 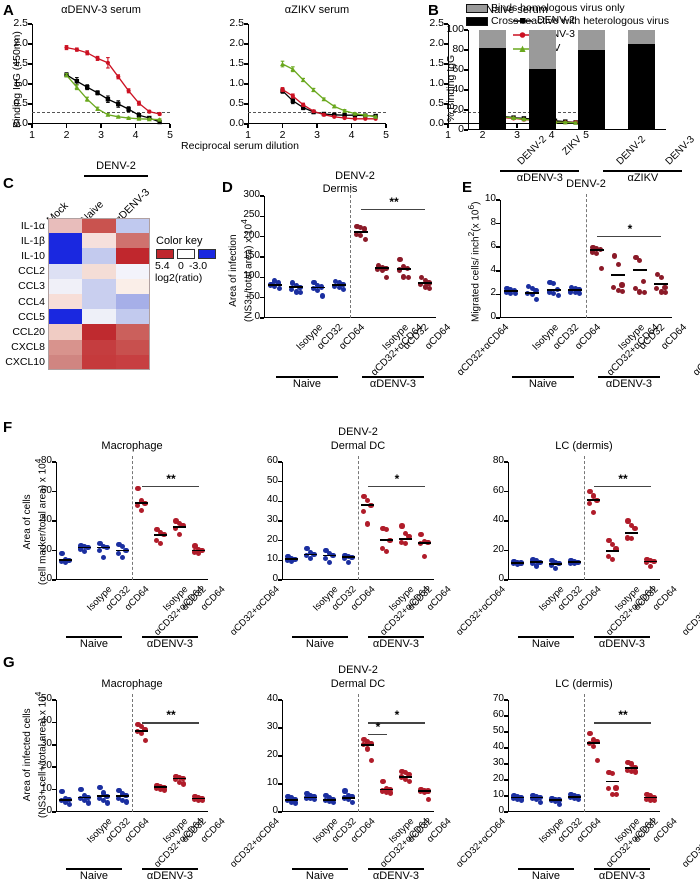 What do you see at coordinates (551, 135) in the screenshot?
I see `panel-a-x-ticklabel: 4` at bounding box center [551, 135].